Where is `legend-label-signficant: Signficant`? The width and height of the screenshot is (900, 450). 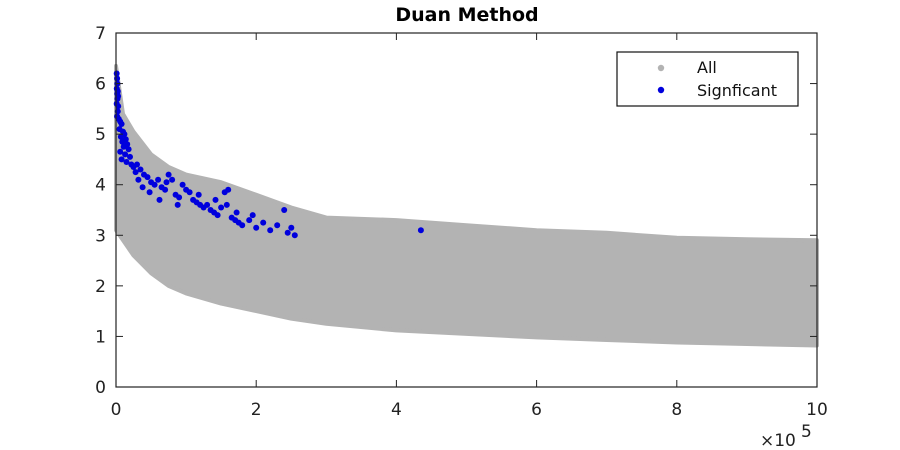
legend-label-signficant: Signficant is located at coordinates (737, 90).